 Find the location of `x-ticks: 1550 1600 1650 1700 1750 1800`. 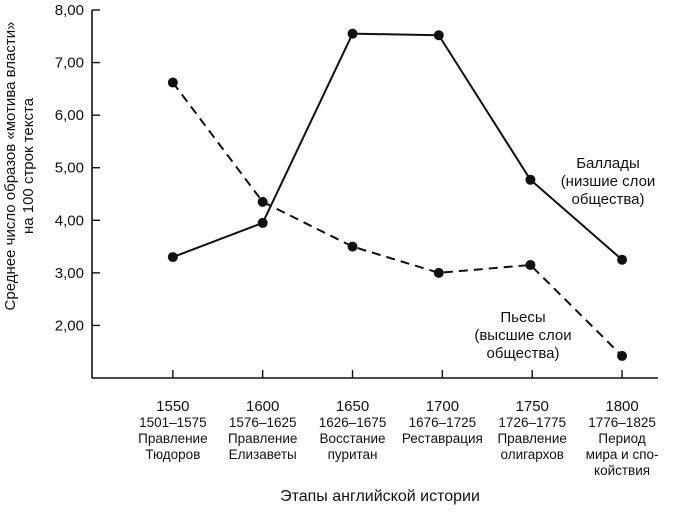

x-ticks: 1550 1600 1650 1700 1750 1800 is located at coordinates (397, 392).